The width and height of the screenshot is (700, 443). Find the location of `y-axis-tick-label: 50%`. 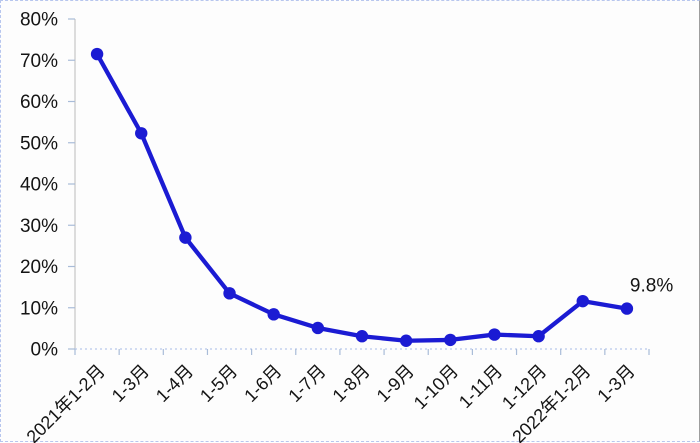

y-axis-tick-label: 50% is located at coordinates (39, 143).